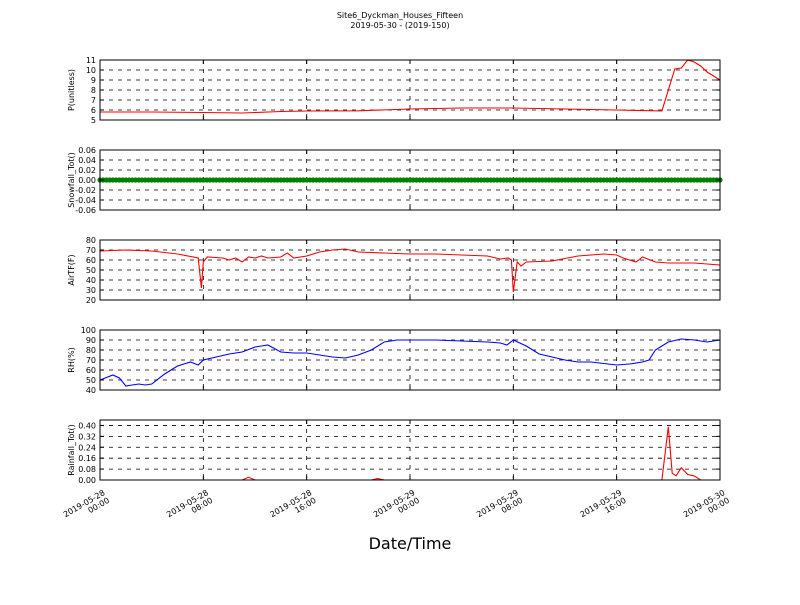 The width and height of the screenshot is (800, 605). What do you see at coordinates (93, 80) in the screenshot?
I see `y-tick-label: 9` at bounding box center [93, 80].